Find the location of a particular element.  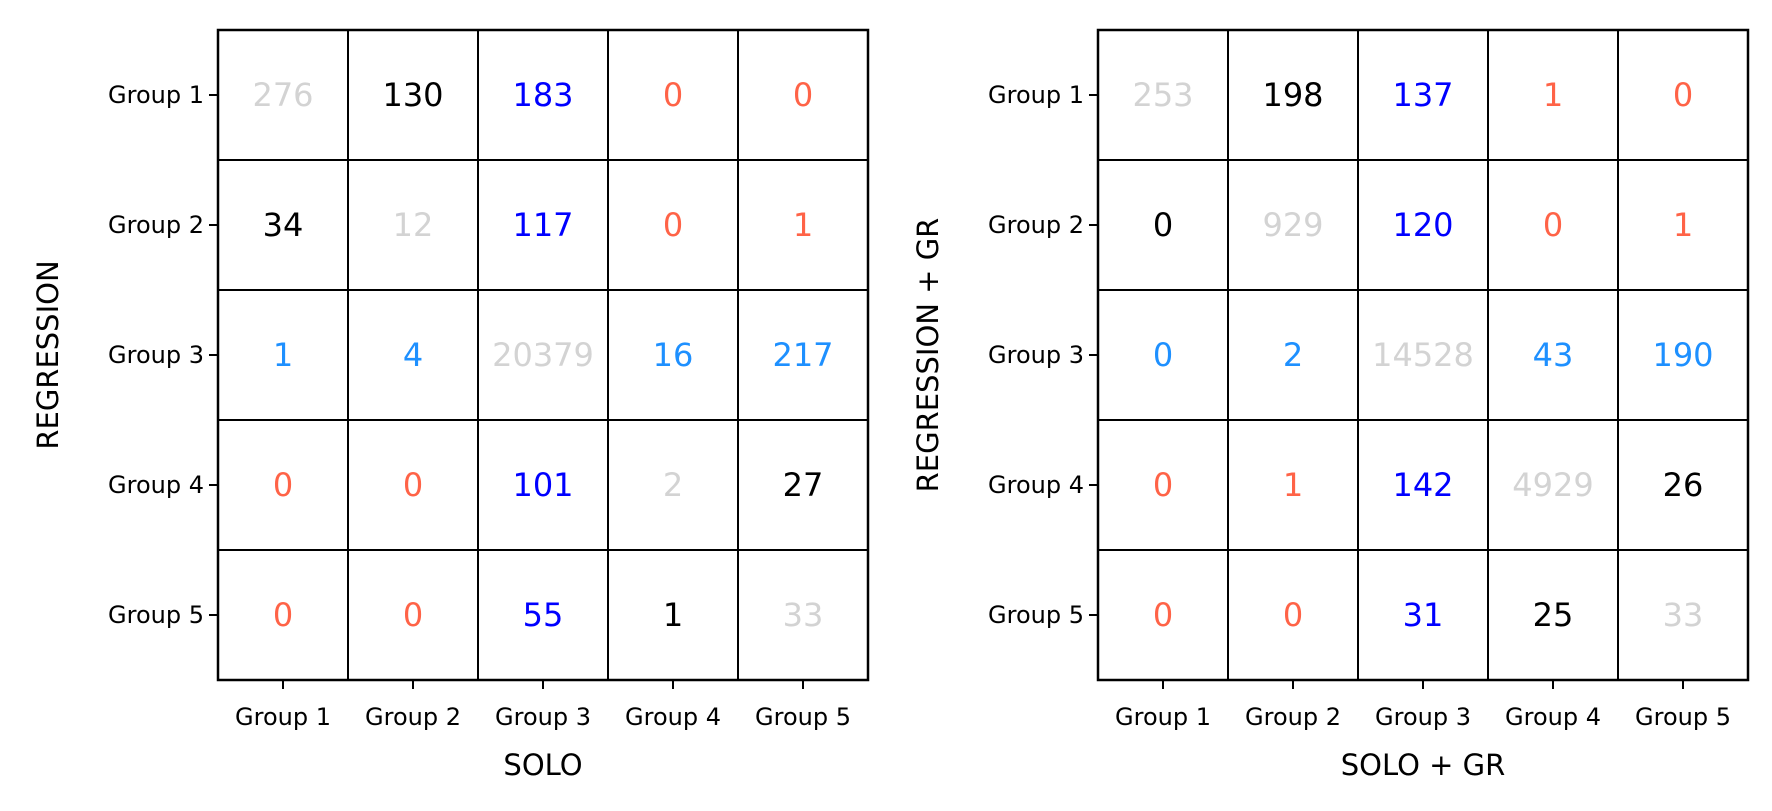

cell-value-label: 16 is located at coordinates (673, 355).